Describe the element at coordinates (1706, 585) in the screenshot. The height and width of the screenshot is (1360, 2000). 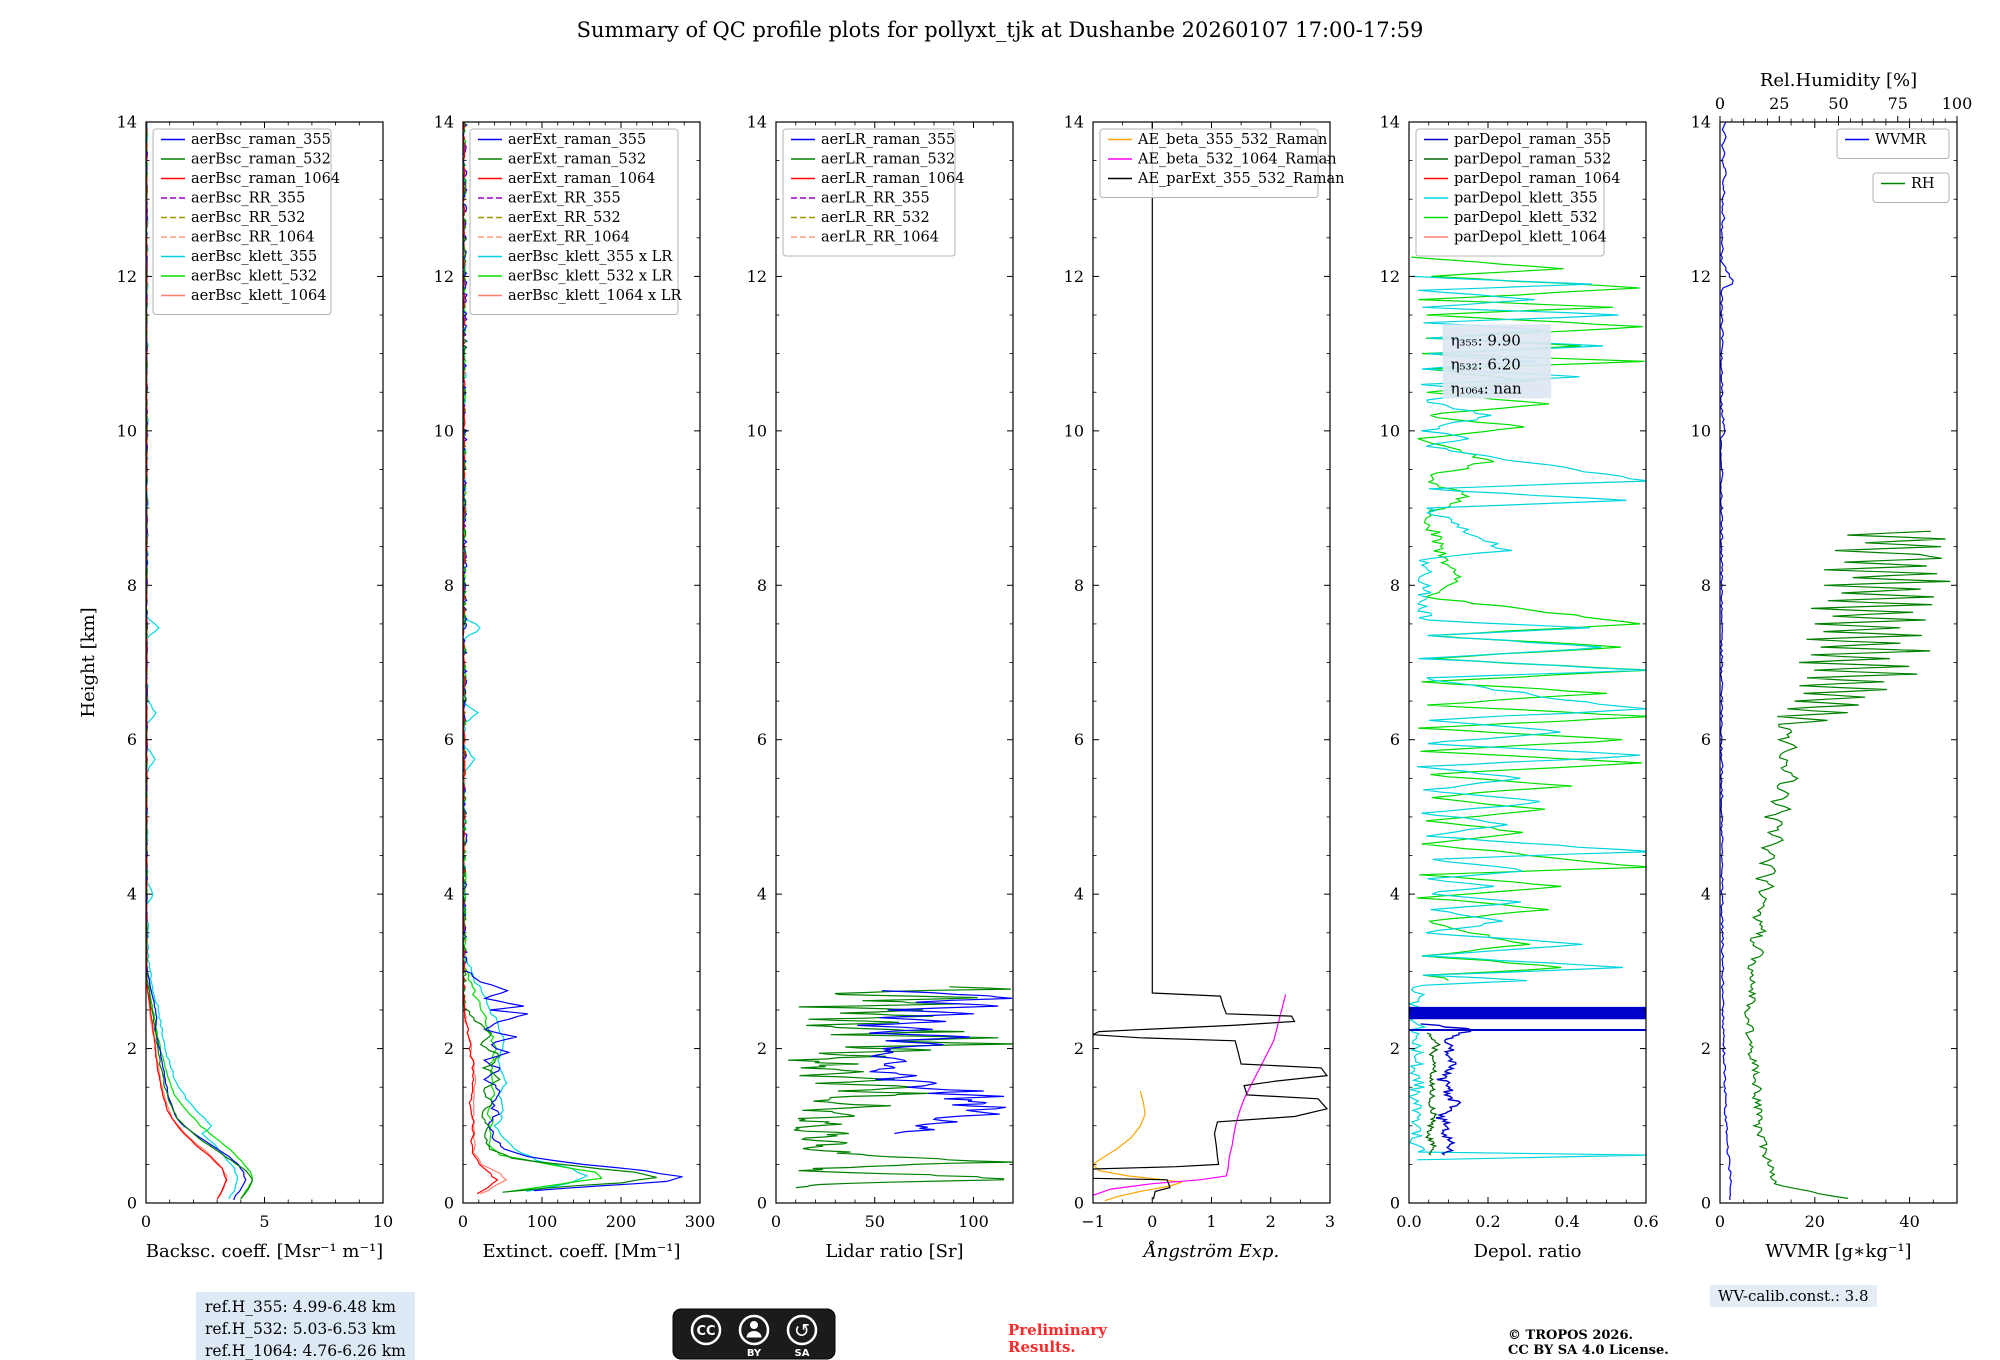
I see `wvmr-ytick-label: 8` at that location.